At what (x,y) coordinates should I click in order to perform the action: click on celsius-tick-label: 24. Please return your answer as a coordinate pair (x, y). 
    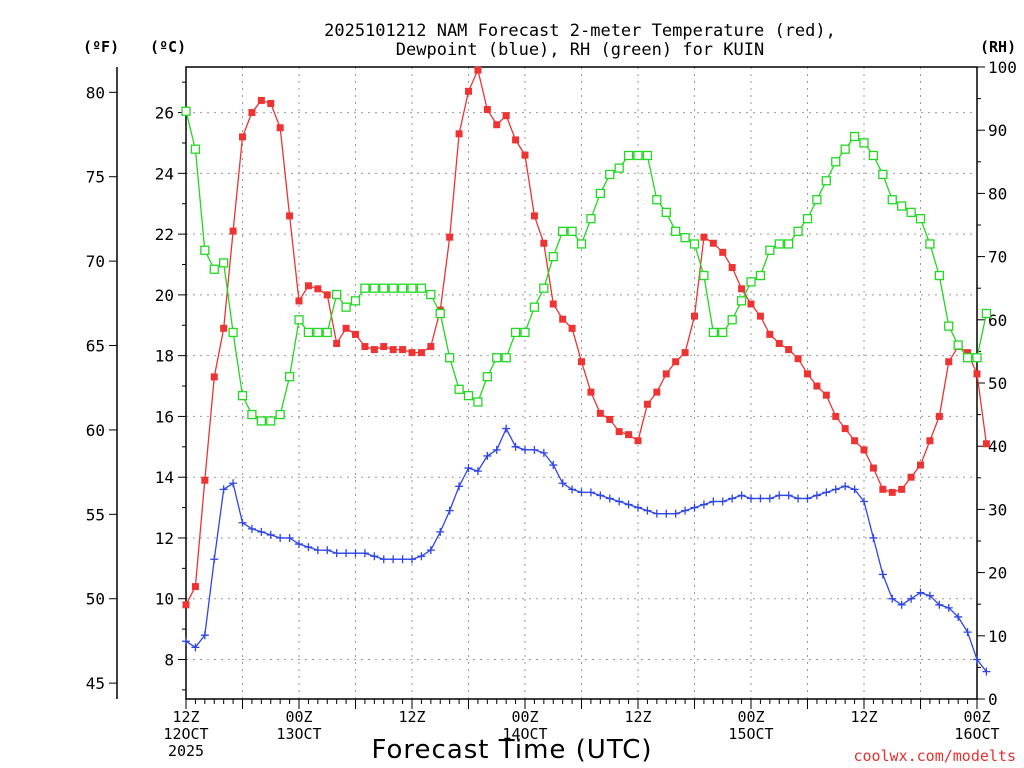
    Looking at the image, I should click on (164, 173).